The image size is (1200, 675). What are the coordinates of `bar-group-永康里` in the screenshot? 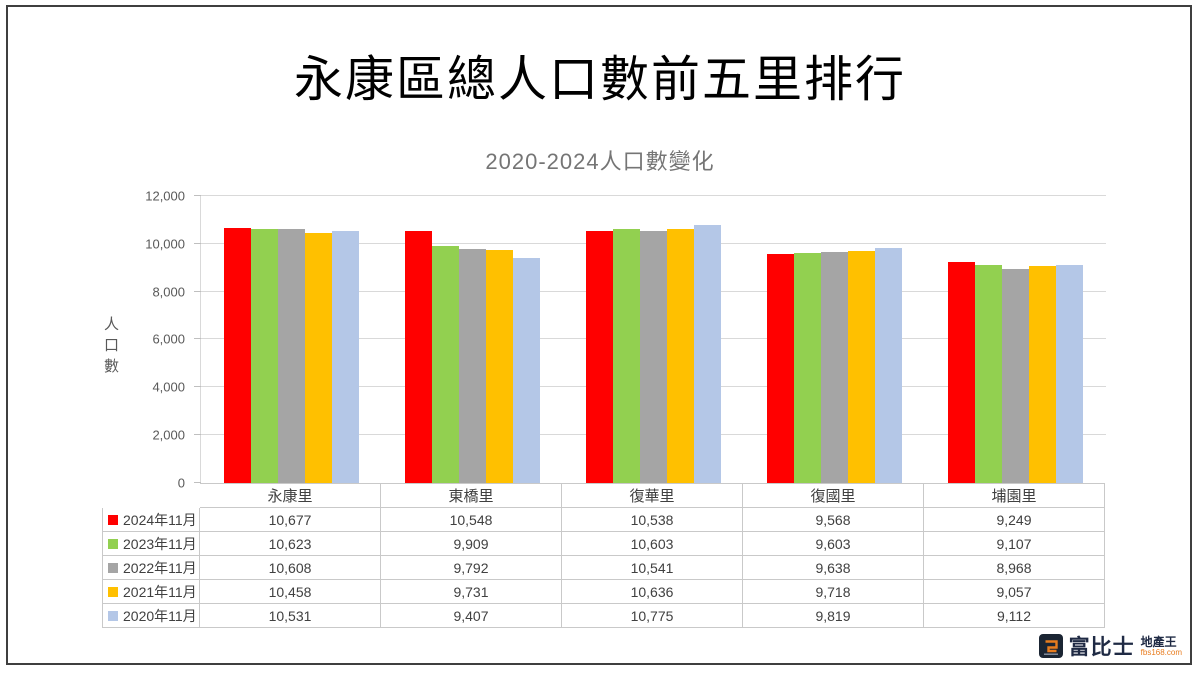 It's located at (291, 339).